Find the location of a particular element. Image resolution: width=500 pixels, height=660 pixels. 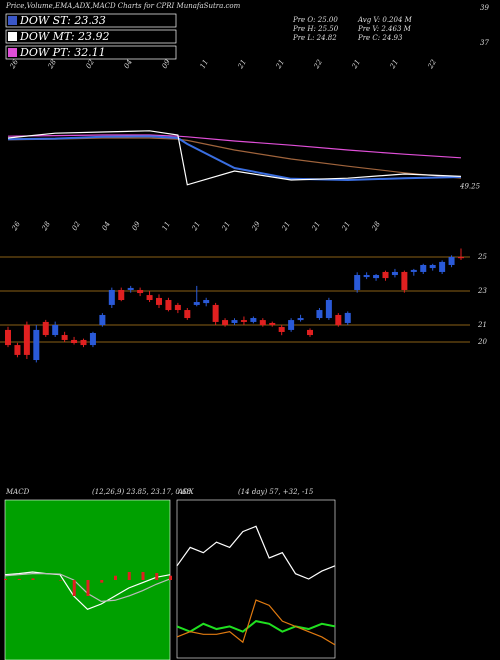

y-tick-label: 25 is located at coordinates (482, 257).